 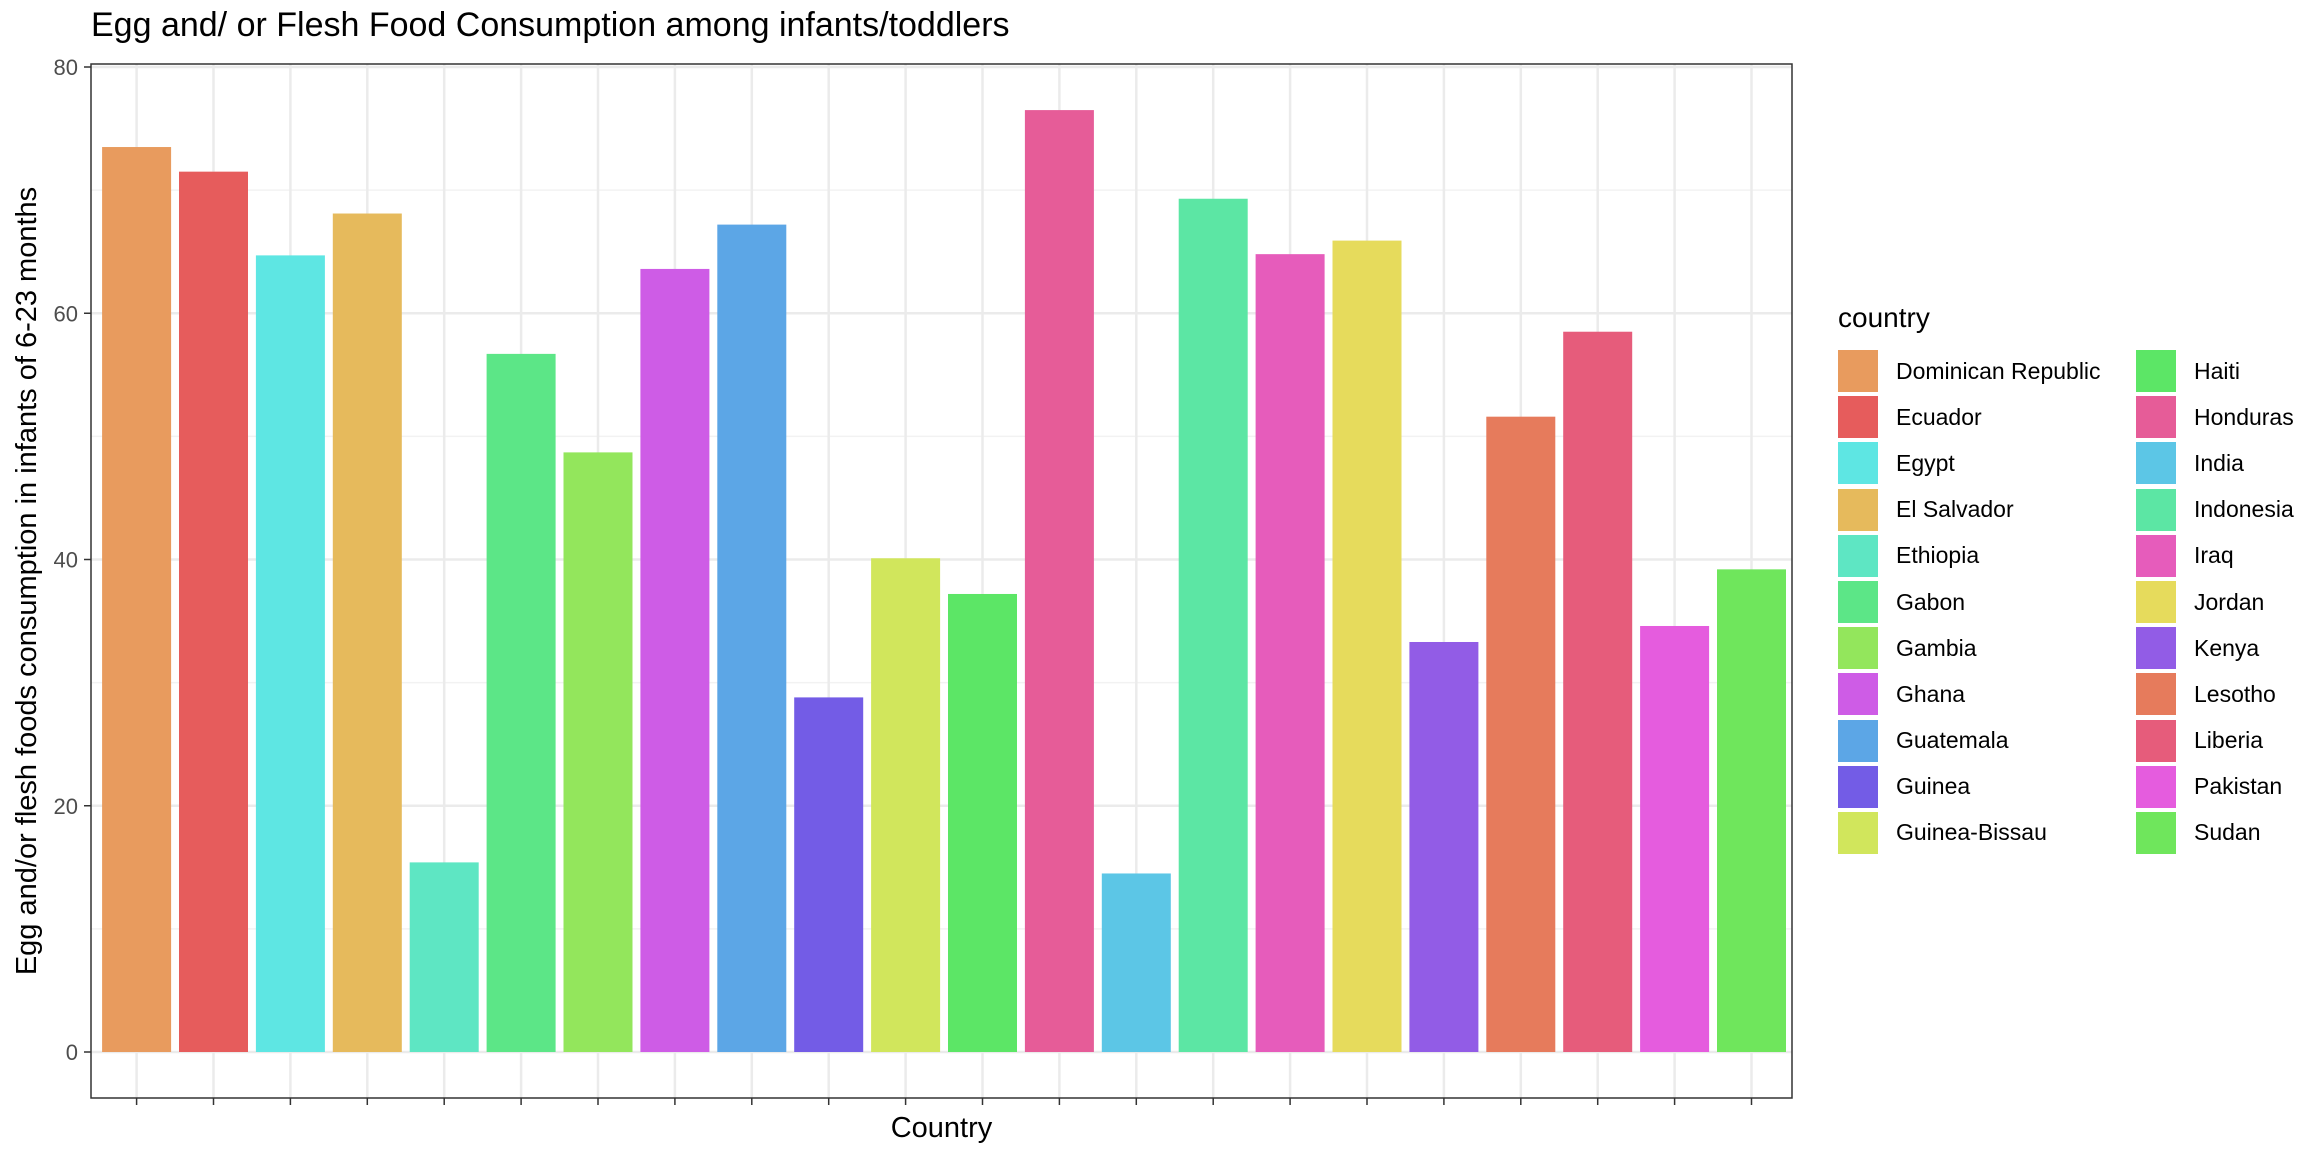 What do you see at coordinates (1884, 317) in the screenshot?
I see `legend-title: country` at bounding box center [1884, 317].